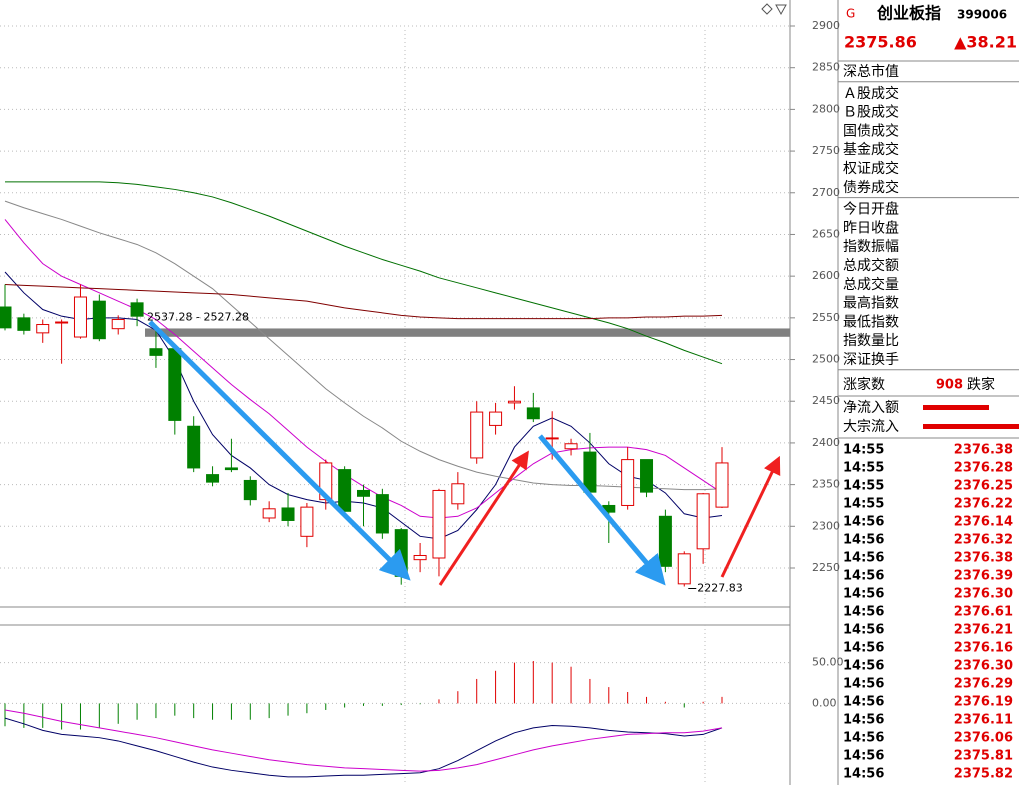 This screenshot has width=1019, height=789. Describe the element at coordinates (871, 130) in the screenshot. I see `field-label: 国债成交` at that location.